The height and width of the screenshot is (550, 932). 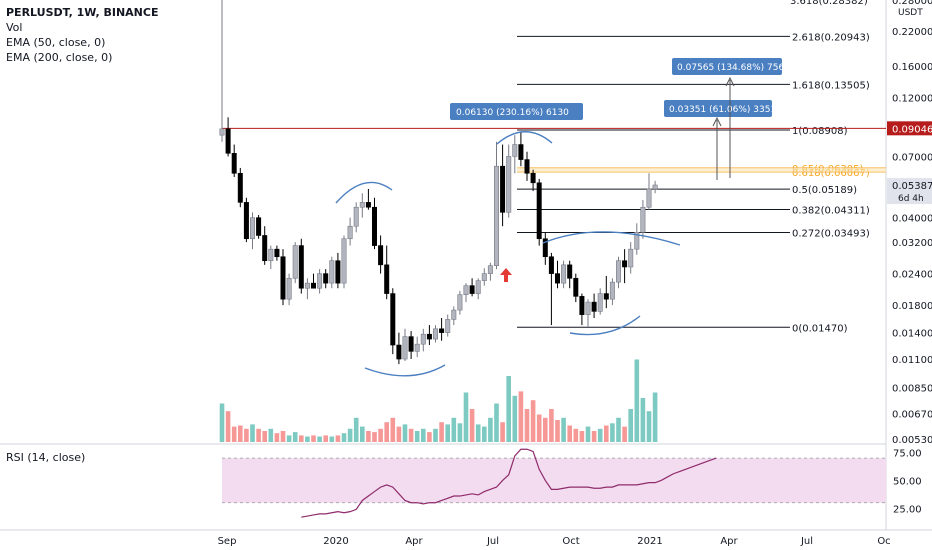 I want to click on measure-arrow-head, so click(x=730, y=81).